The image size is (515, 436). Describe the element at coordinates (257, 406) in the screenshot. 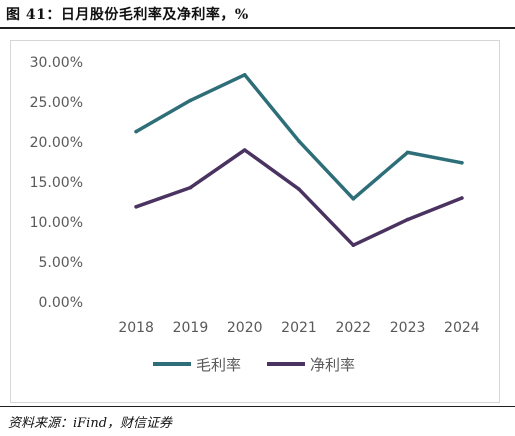

I see `bottom-rule` at that location.